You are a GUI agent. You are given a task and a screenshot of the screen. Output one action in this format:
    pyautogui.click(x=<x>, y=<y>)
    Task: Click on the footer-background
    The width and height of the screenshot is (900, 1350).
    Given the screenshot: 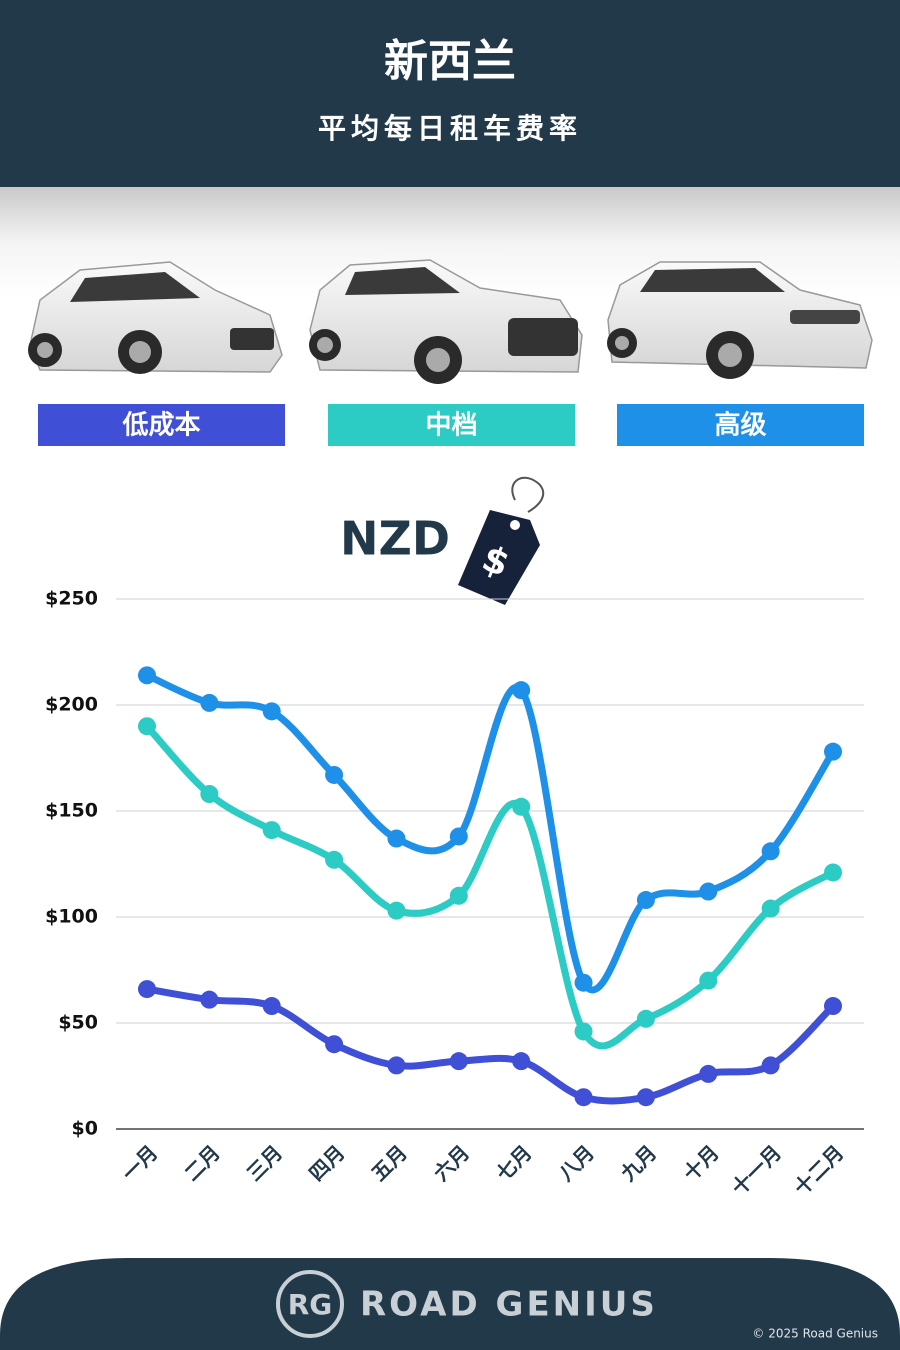 What is the action you would take?
    pyautogui.click(x=450, y=1304)
    